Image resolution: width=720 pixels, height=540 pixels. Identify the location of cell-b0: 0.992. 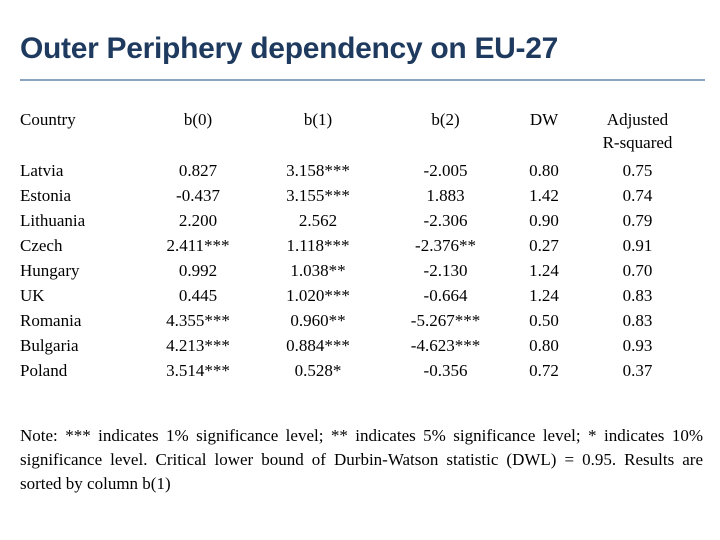
(198, 270).